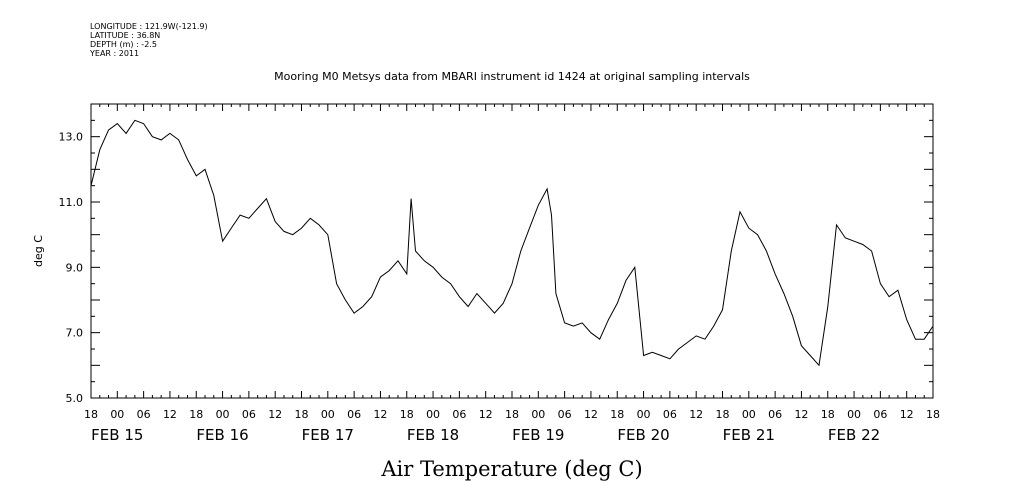 The image size is (1009, 504). I want to click on x-date-label: FEB 20, so click(643, 435).